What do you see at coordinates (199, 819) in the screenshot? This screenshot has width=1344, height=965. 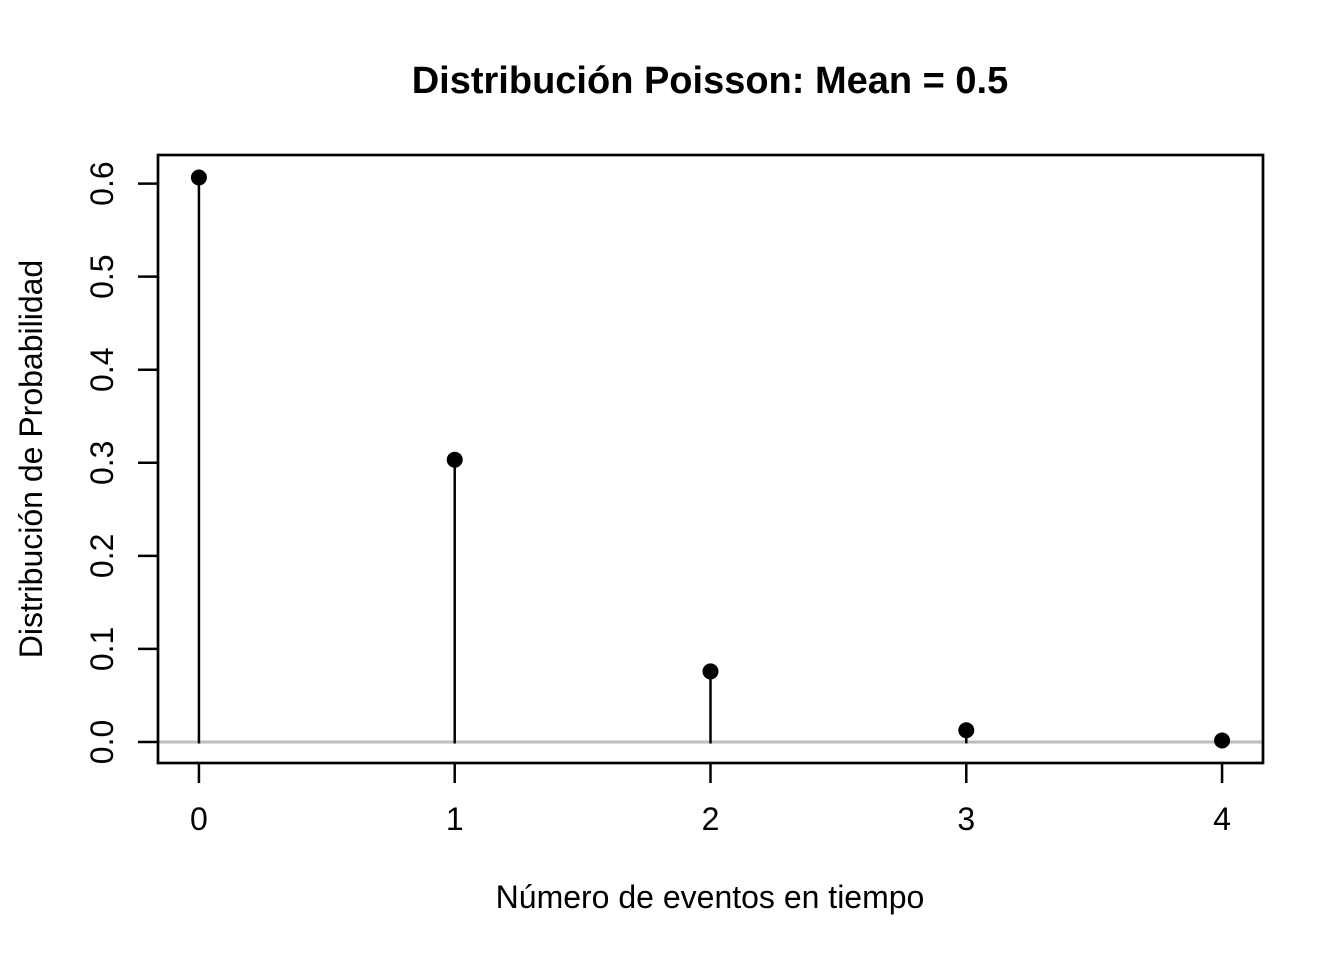 I see `x-tick-label: 0` at bounding box center [199, 819].